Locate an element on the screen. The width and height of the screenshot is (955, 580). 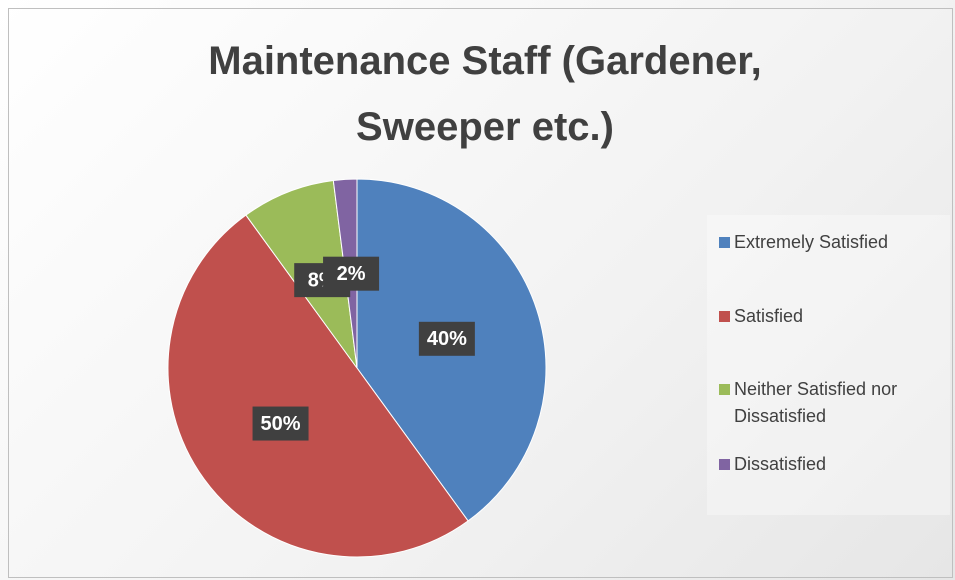
data-label: 50% is located at coordinates (280, 423).